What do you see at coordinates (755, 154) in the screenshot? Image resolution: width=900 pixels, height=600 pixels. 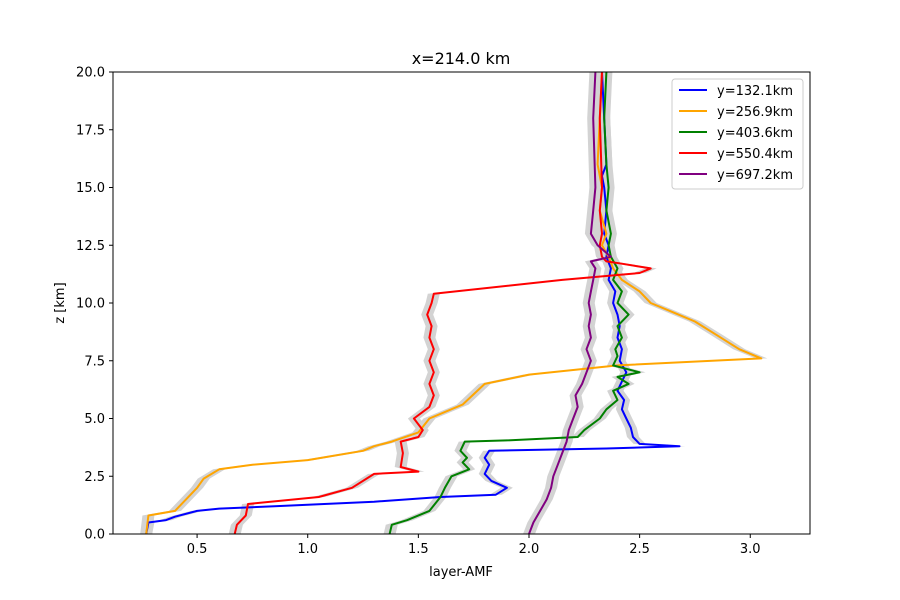 I see `legend-label: y=550.4km` at bounding box center [755, 154].